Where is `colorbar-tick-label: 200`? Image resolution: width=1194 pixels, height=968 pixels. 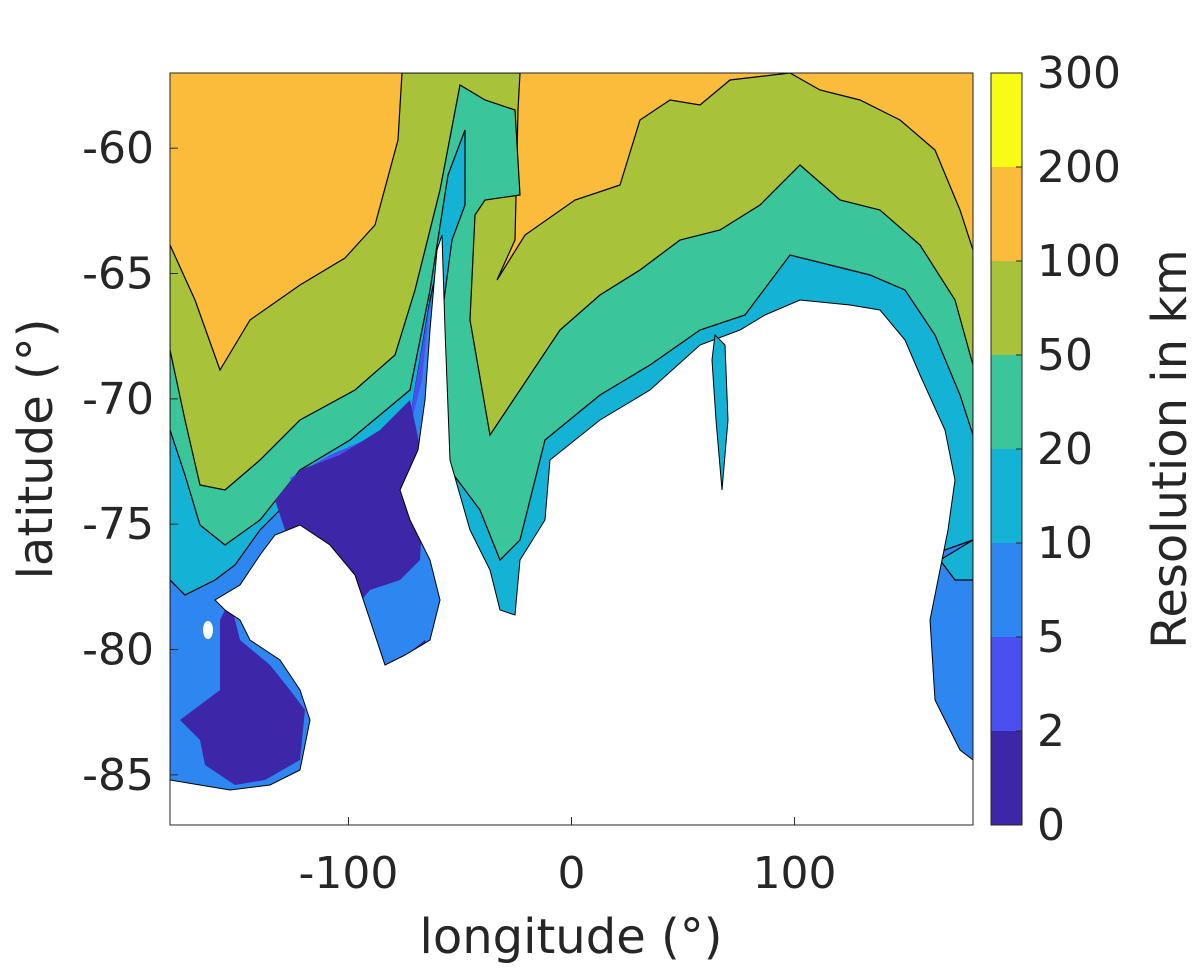 colorbar-tick-label: 200 is located at coordinates (1079, 167).